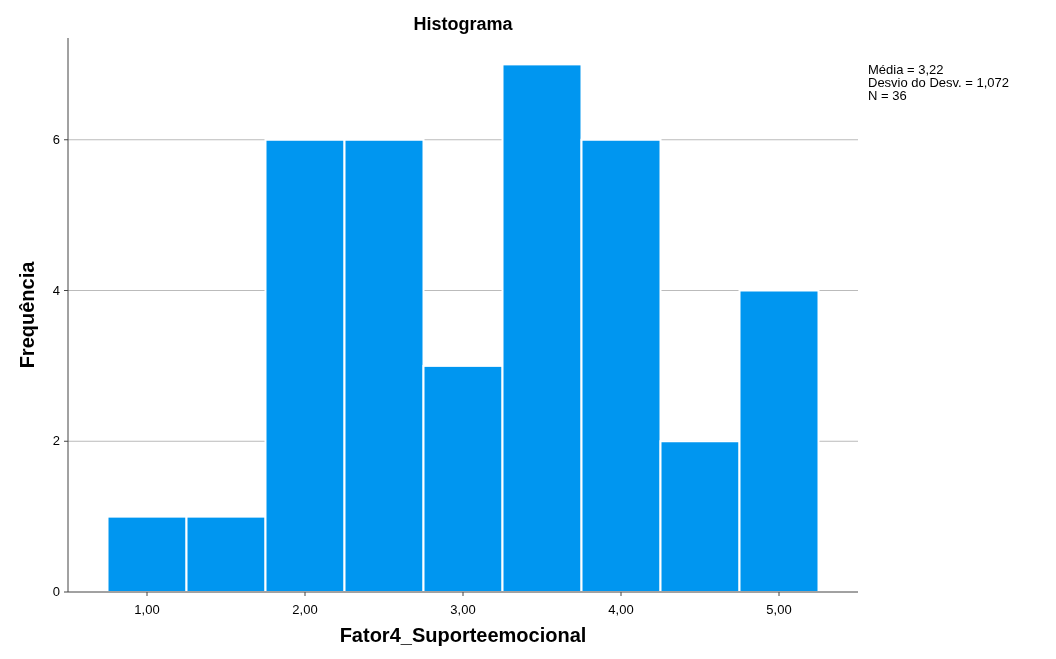 This screenshot has width=1056, height=659. I want to click on text: Desvio do Desv. = 1,072, so click(939, 82).